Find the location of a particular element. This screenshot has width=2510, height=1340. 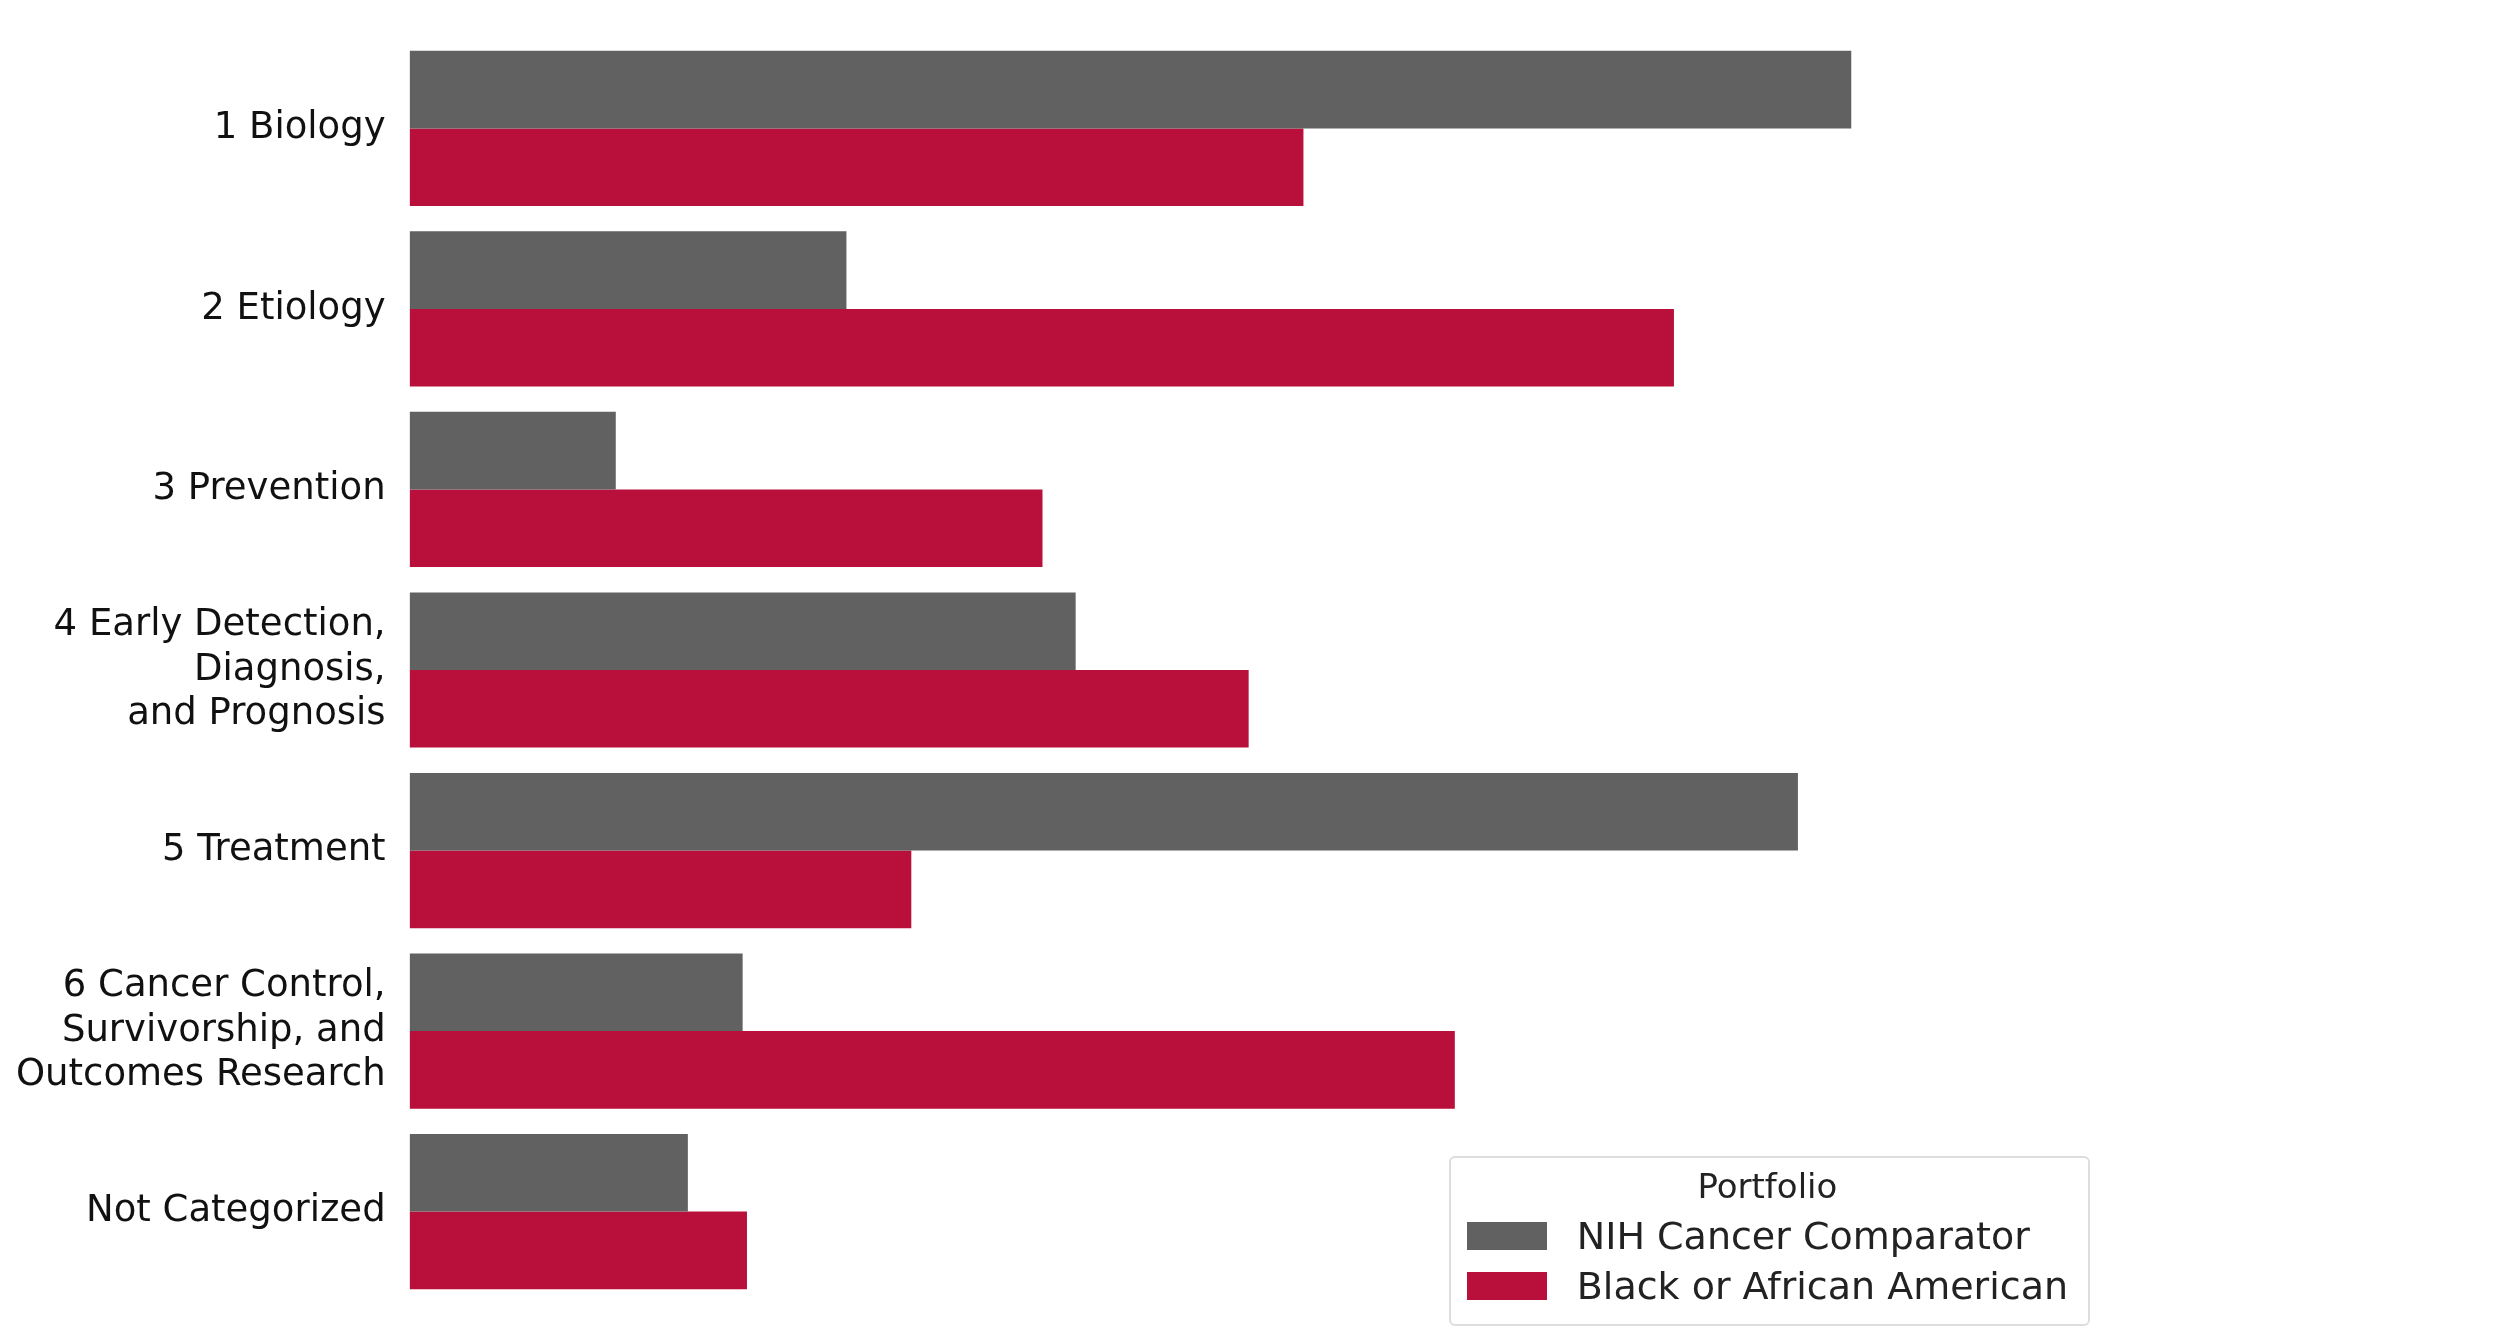

y-tick-label: 2 Etiology is located at coordinates (293, 306).